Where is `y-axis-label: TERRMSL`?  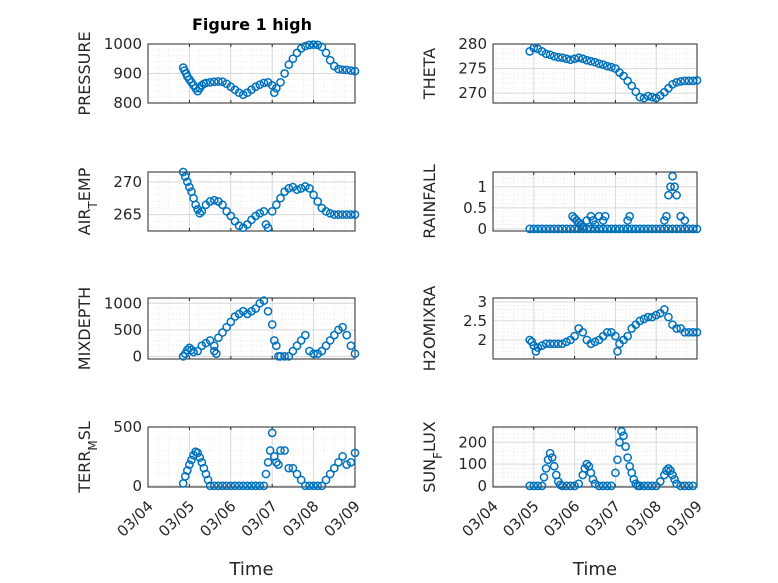 y-axis-label: TERRMSL is located at coordinates (87, 457).